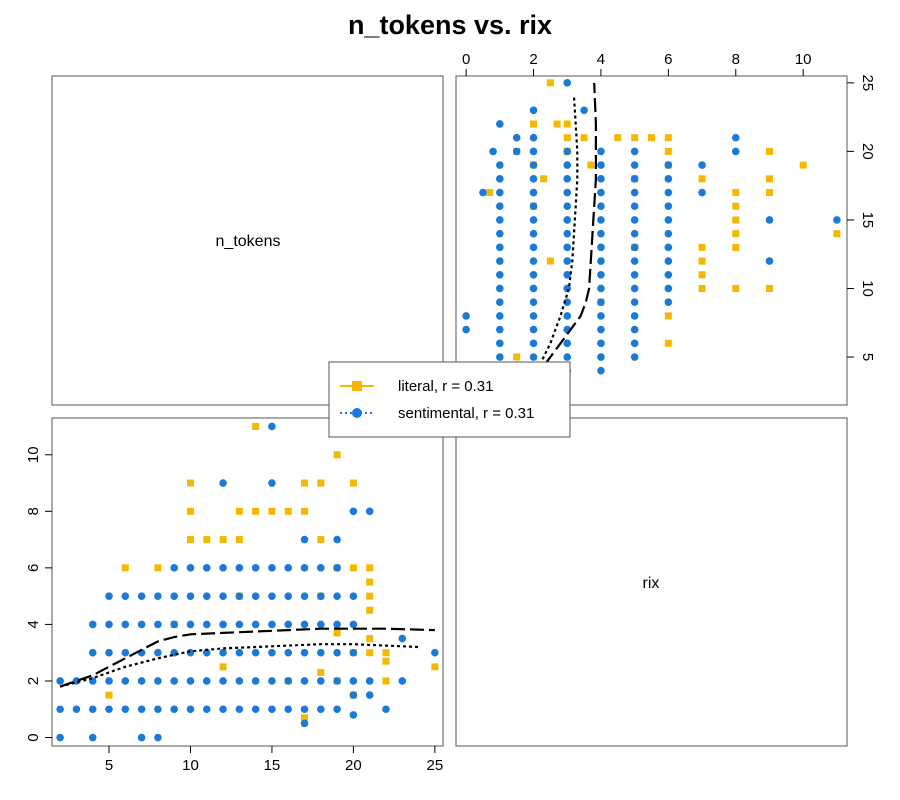  I want to click on y-tick-label-left-8: 8, so click(33, 511).